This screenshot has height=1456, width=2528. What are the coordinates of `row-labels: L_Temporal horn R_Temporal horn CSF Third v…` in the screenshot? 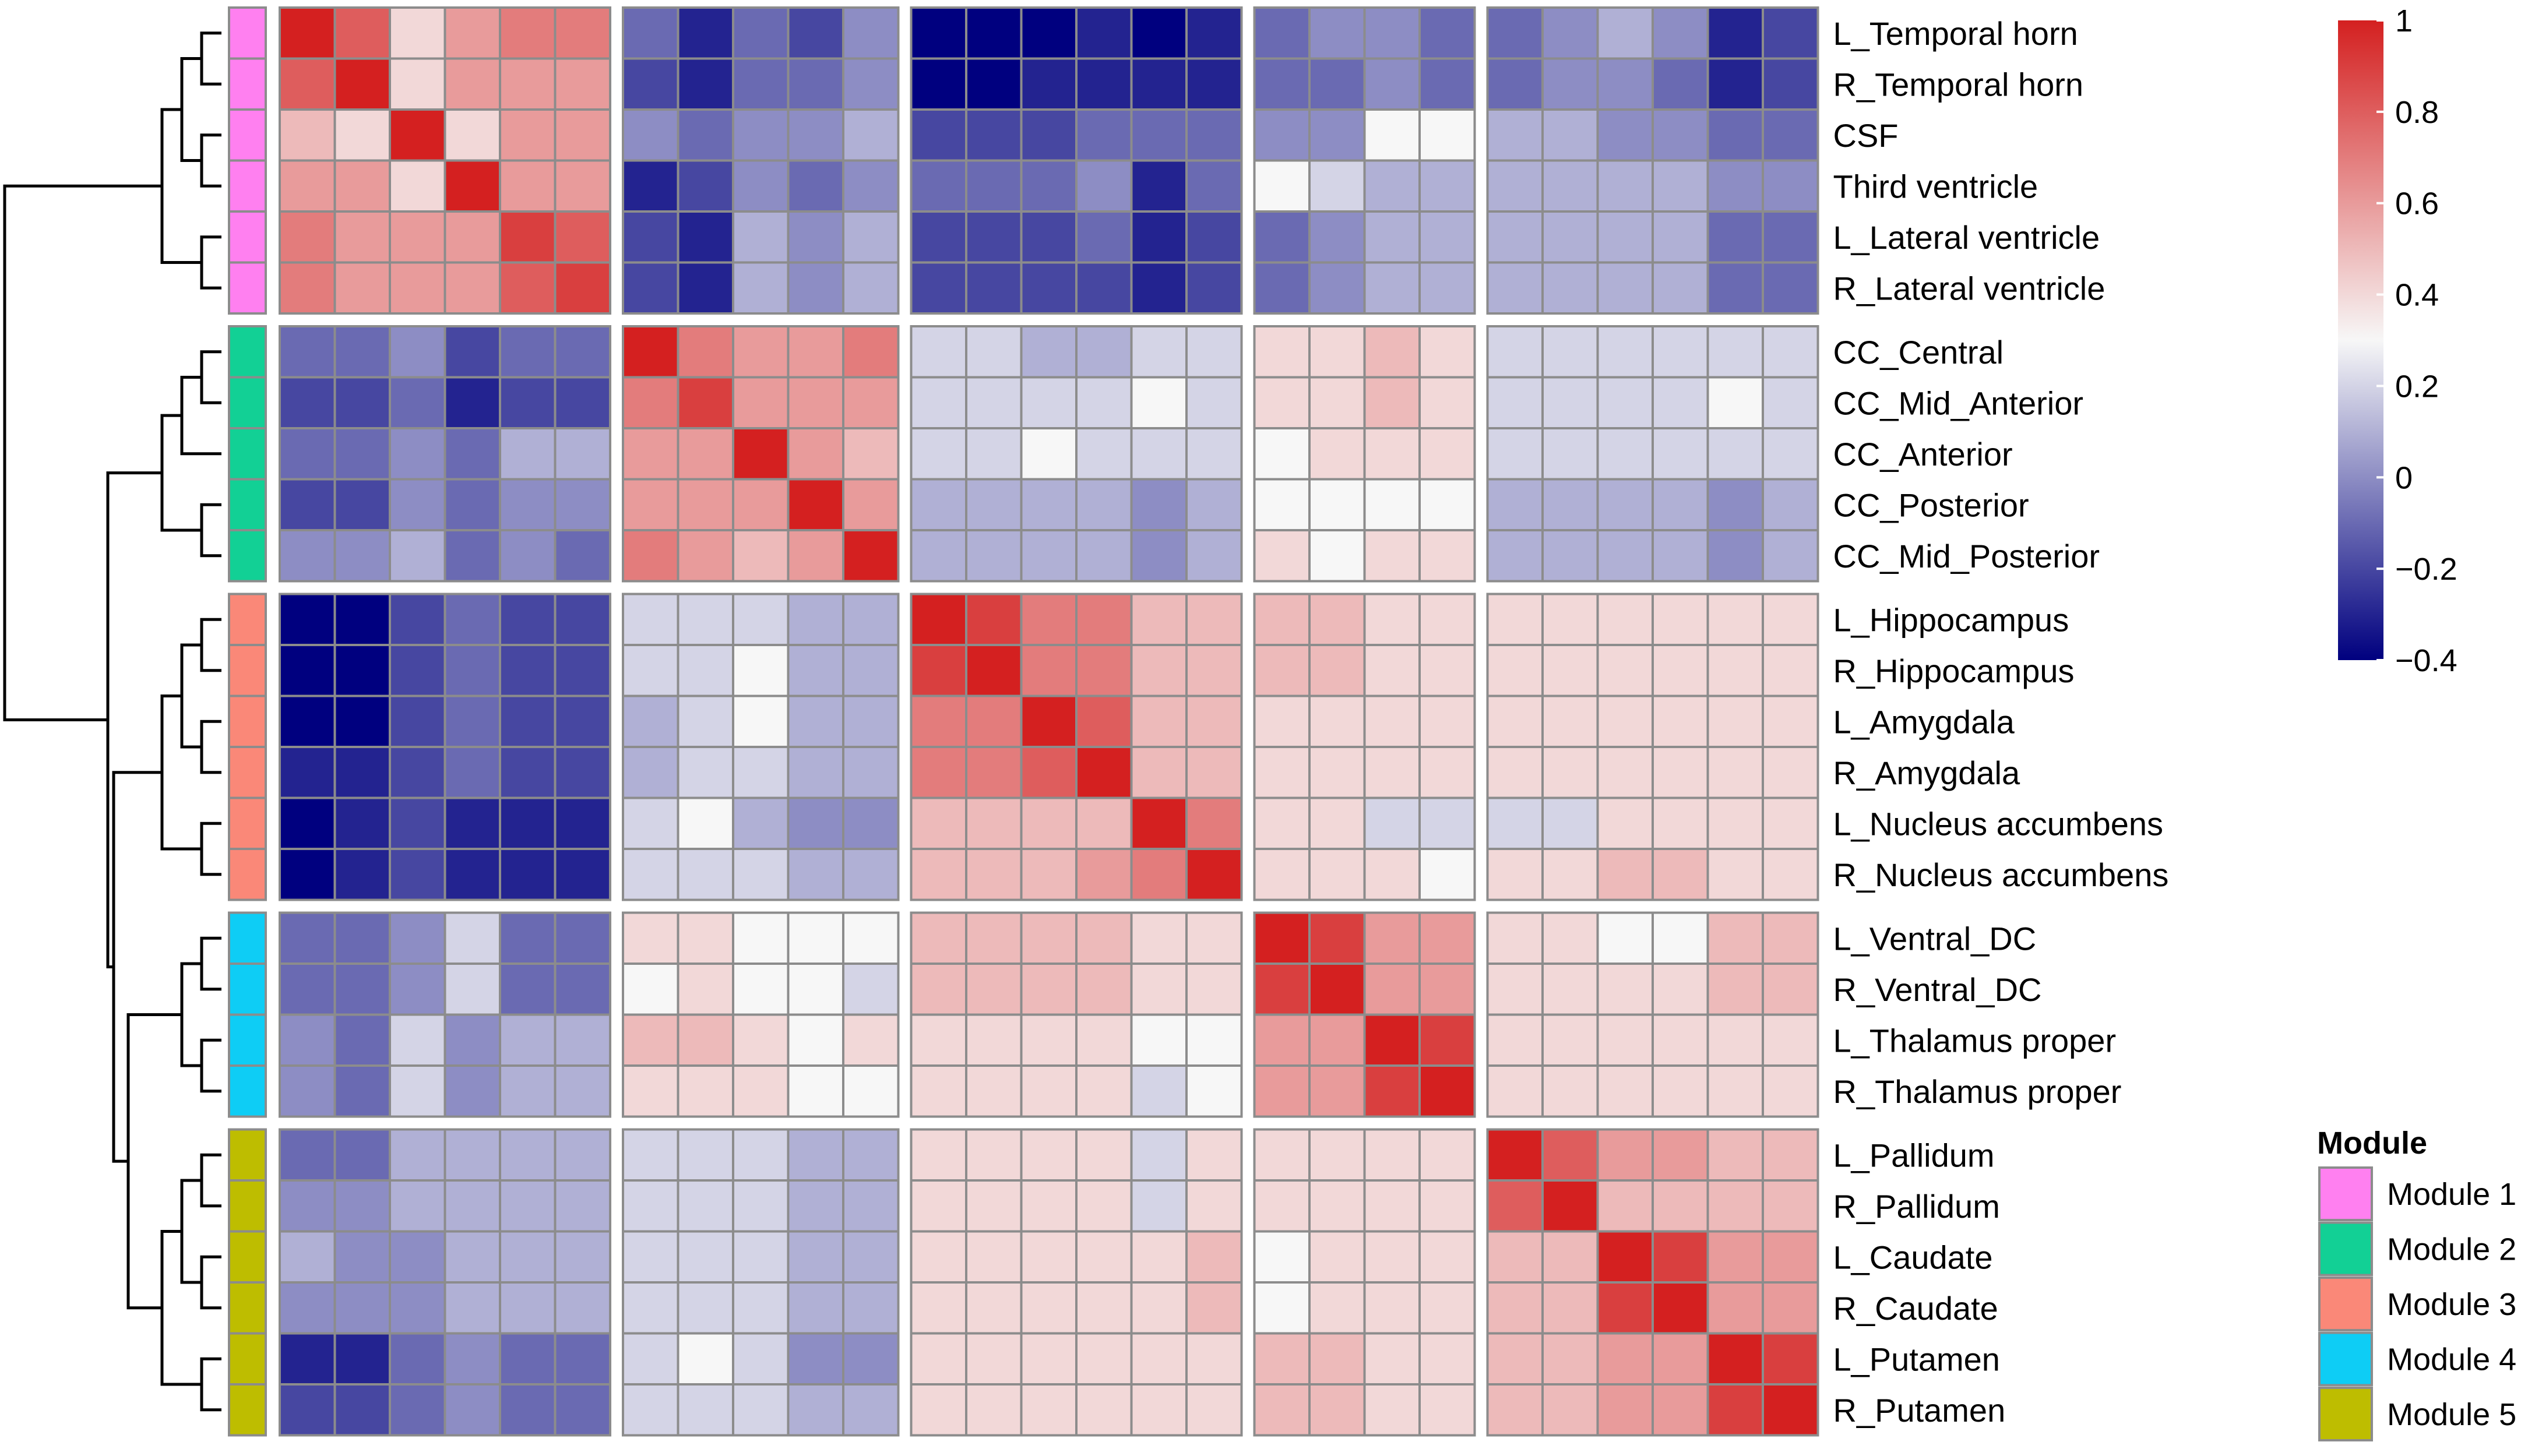 It's located at (2001, 722).